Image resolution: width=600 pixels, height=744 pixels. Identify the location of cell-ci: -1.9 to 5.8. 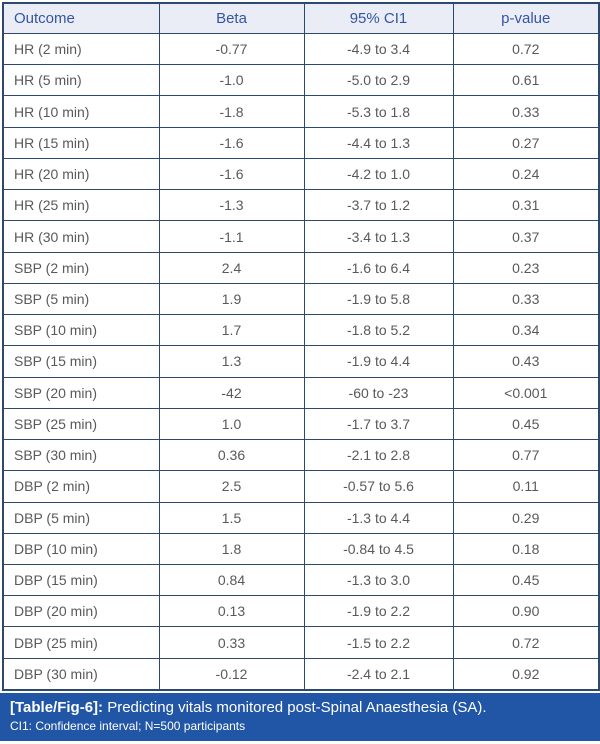
(378, 299).